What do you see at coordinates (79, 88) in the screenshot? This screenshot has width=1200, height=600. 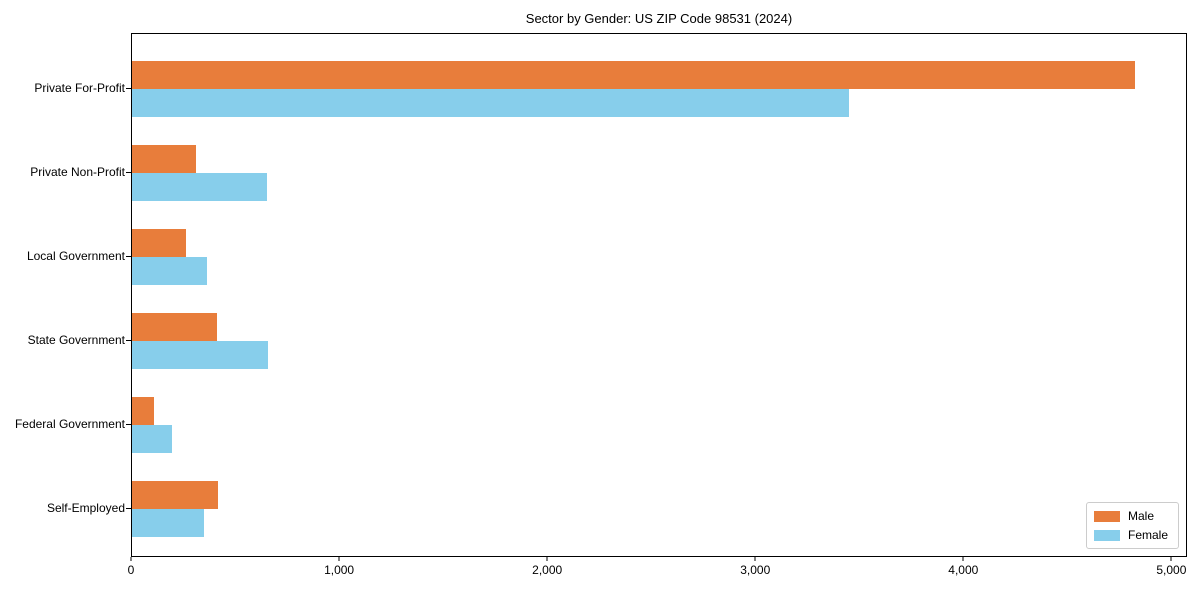 I see `y-axis-label-private-for-profit: Private For-Profit` at bounding box center [79, 88].